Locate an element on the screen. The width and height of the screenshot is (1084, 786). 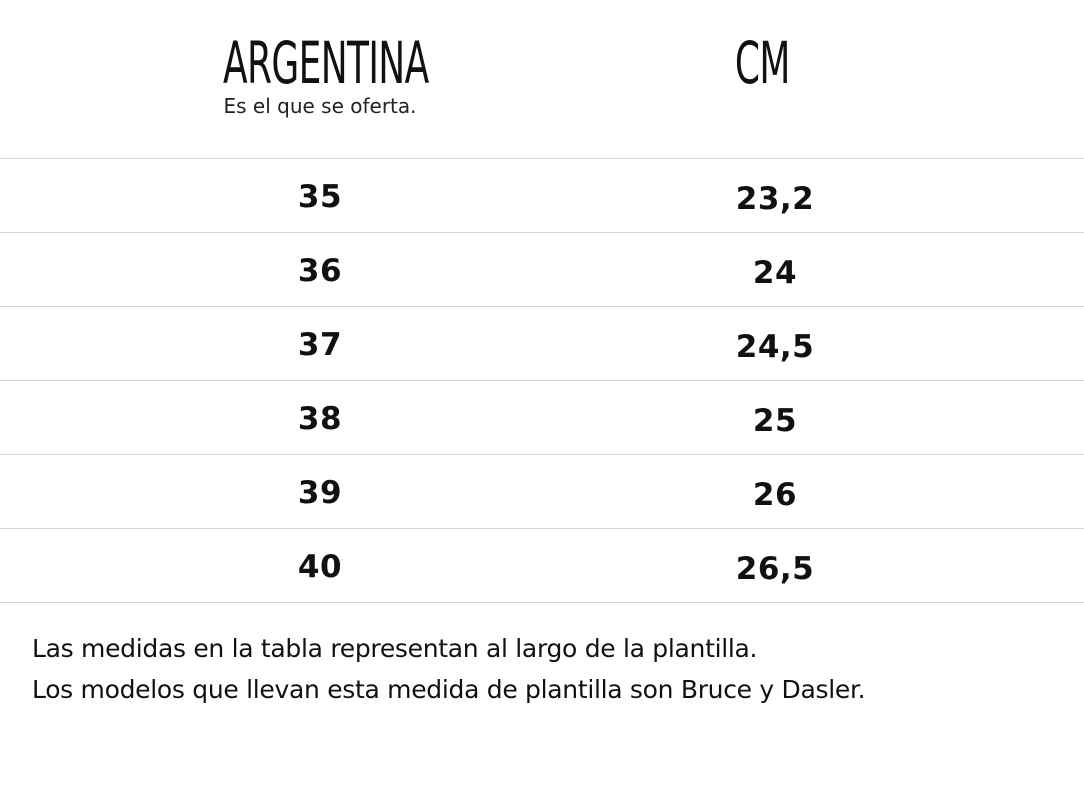
size-cell: 36 is located at coordinates (320, 271).